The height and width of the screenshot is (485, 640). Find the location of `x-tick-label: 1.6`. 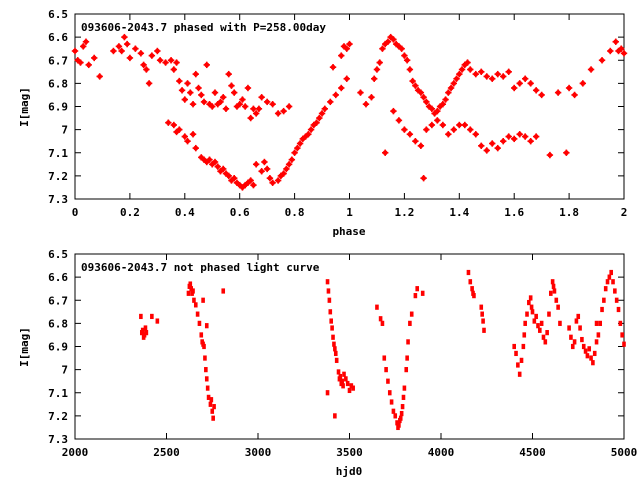

x-tick-label: 1.6 is located at coordinates (514, 212).